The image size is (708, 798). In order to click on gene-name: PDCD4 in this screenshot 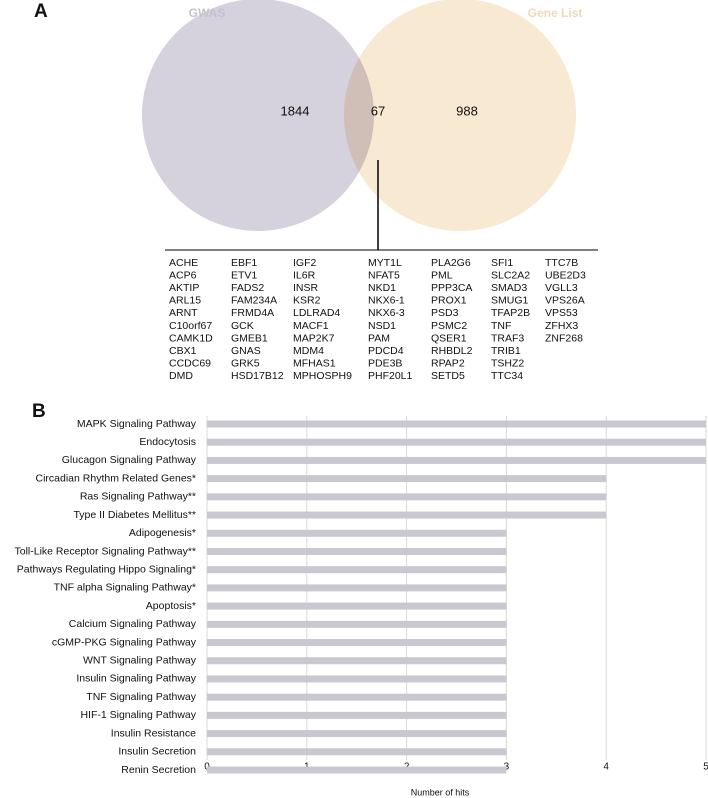, I will do `click(386, 351)`.